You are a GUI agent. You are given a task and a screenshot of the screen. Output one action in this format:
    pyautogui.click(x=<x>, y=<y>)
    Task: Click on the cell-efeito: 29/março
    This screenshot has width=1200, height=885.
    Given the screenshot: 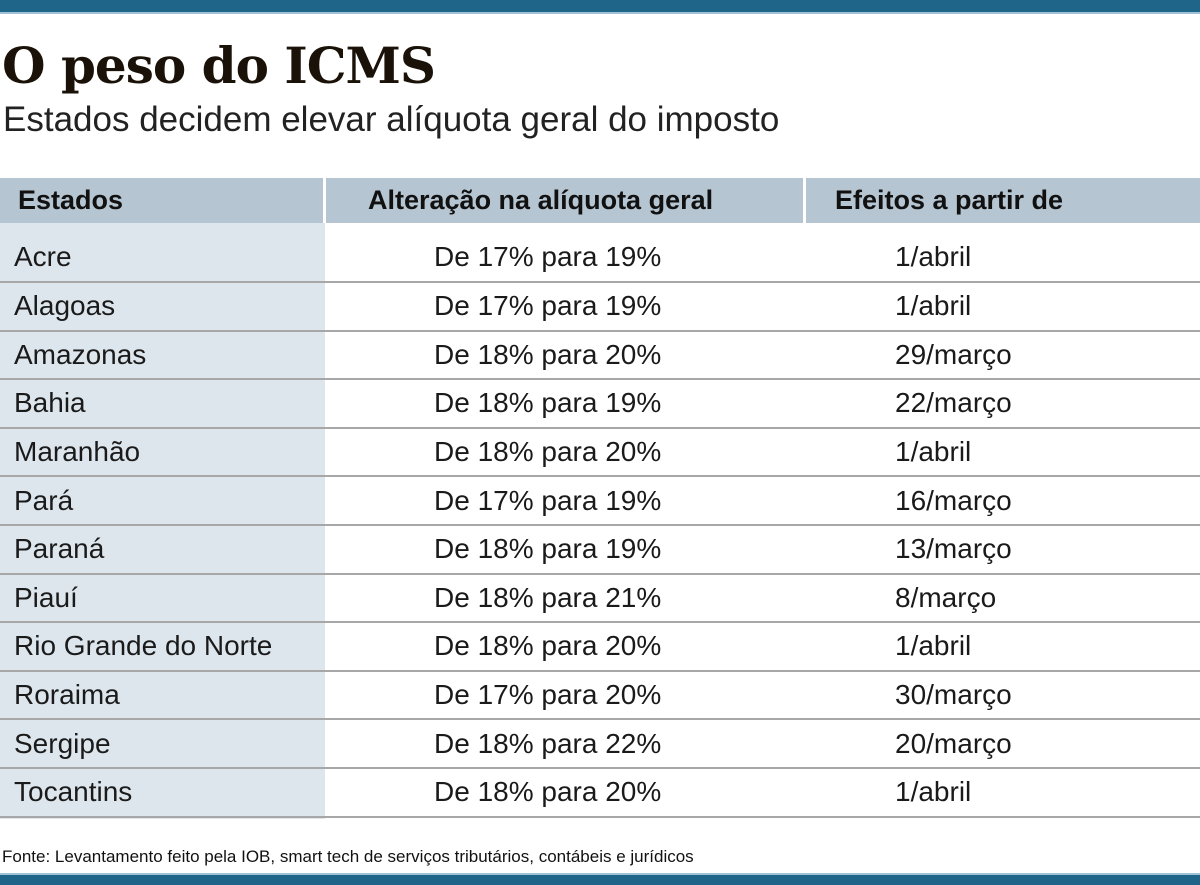 What is the action you would take?
    pyautogui.click(x=953, y=354)
    